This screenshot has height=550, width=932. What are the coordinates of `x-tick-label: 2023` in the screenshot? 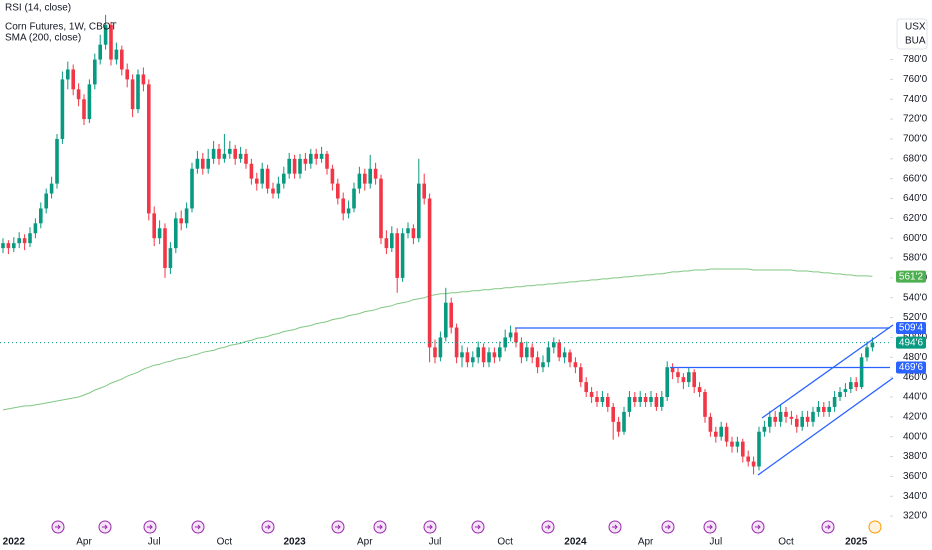 It's located at (294, 542).